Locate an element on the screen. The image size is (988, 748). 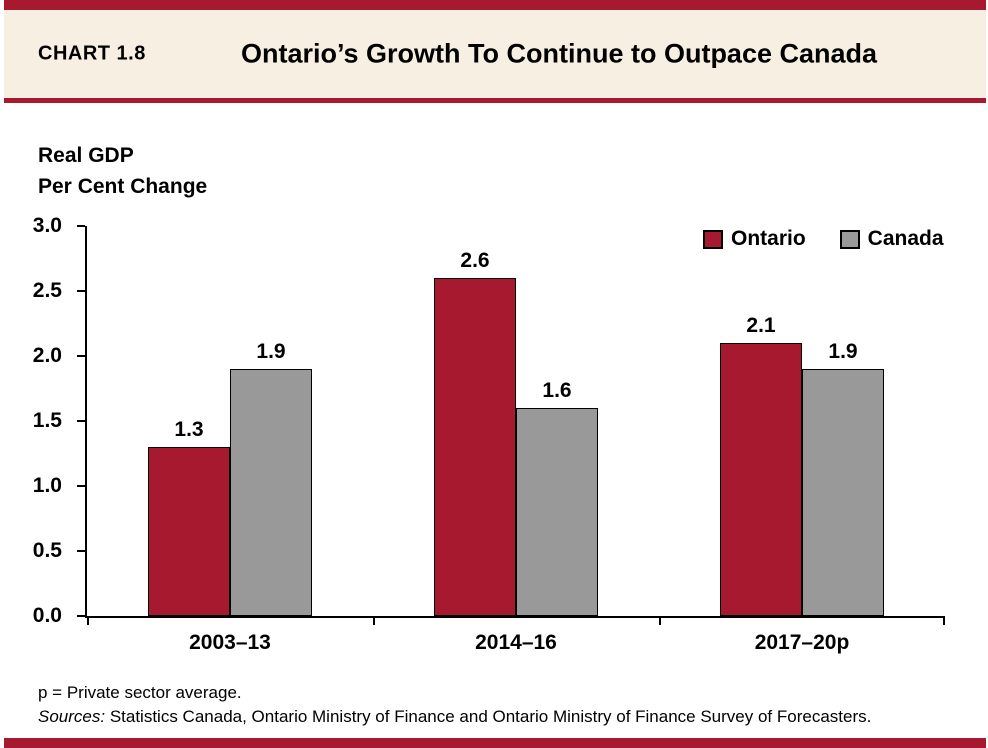
y-axis-tick-label: 0.0 is located at coordinates (47, 615).